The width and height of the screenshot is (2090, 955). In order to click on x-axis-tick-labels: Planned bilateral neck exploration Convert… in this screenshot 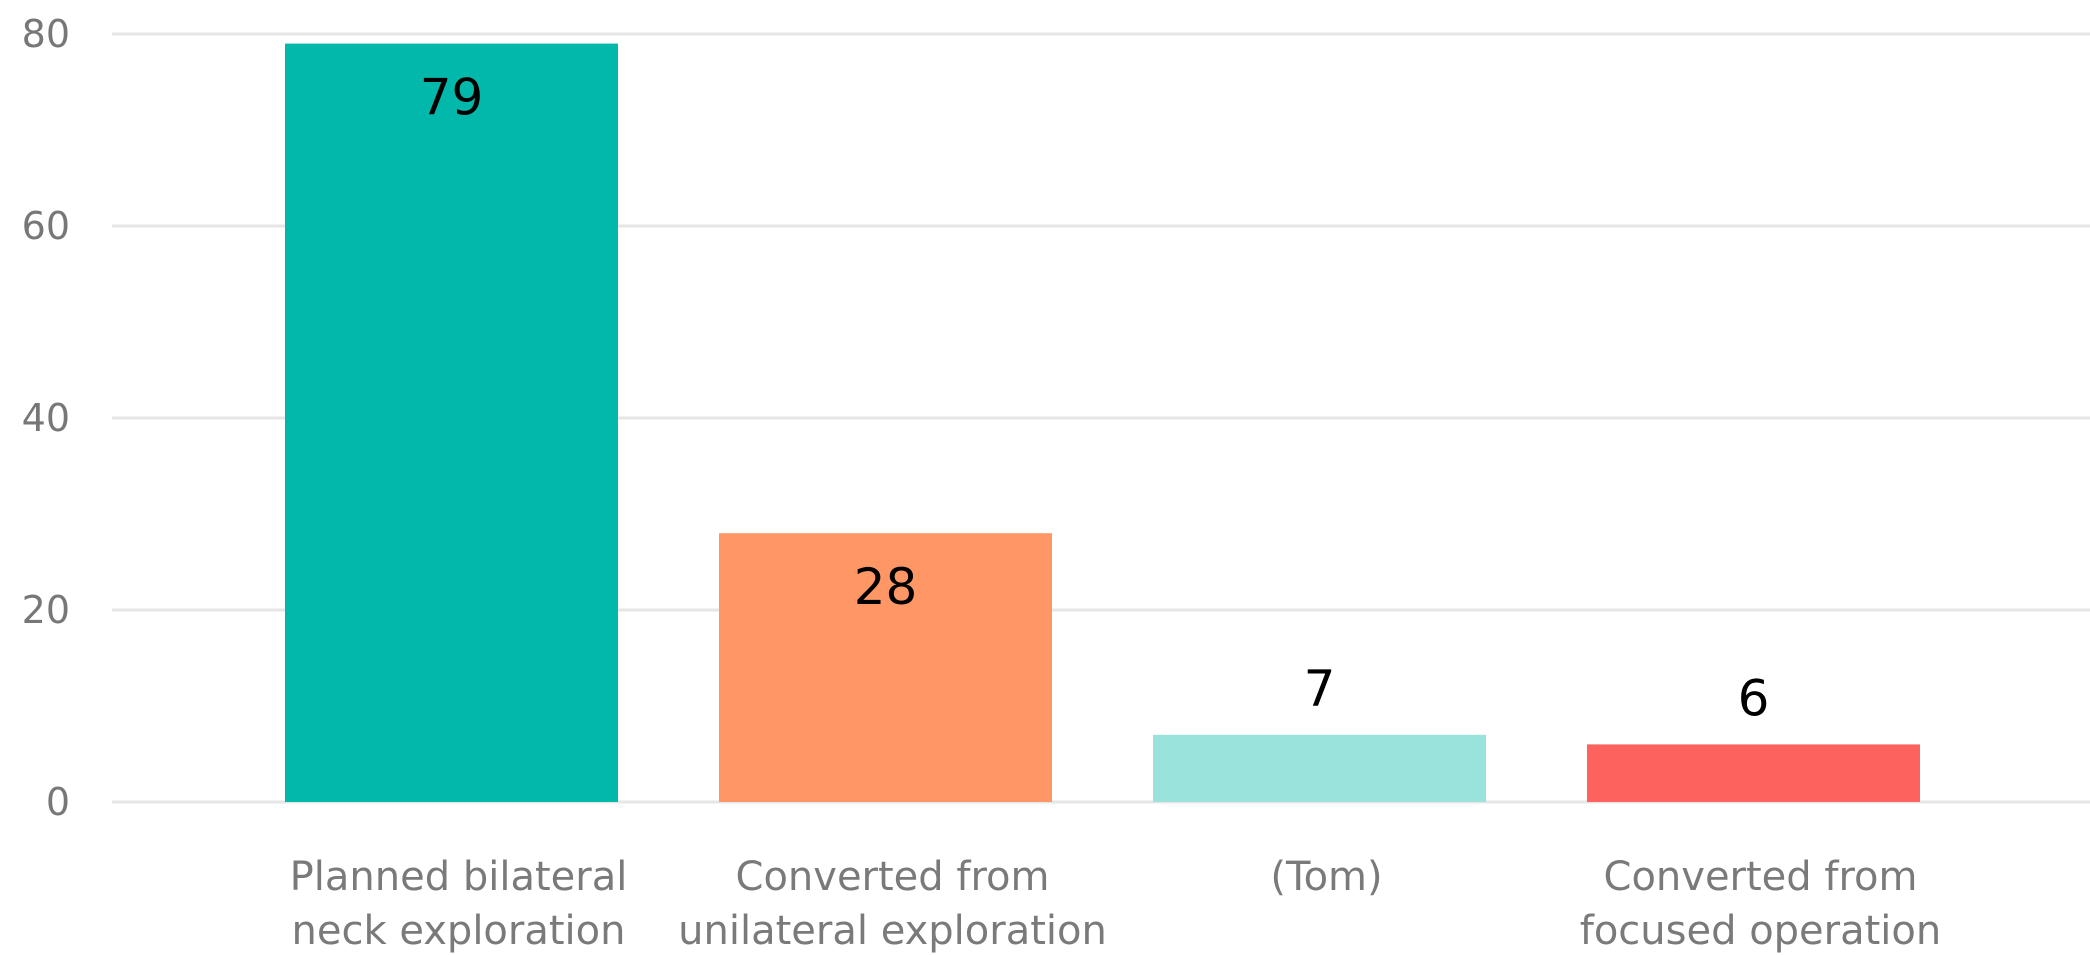, I will do `click(1116, 904)`.